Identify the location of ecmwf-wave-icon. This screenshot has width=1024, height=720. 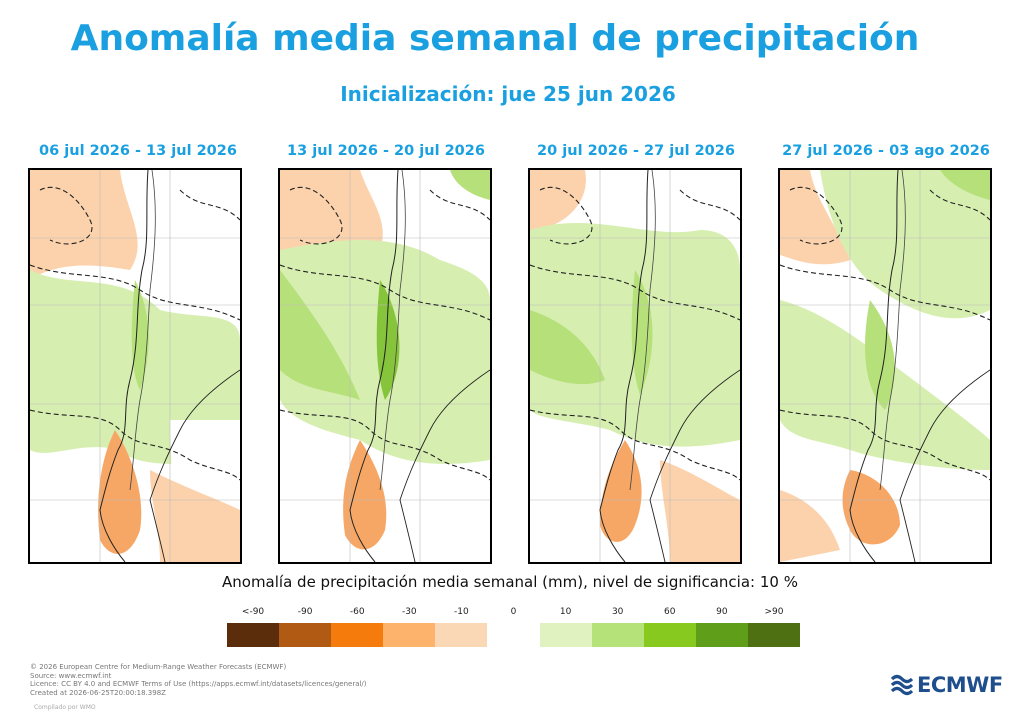
(902, 685).